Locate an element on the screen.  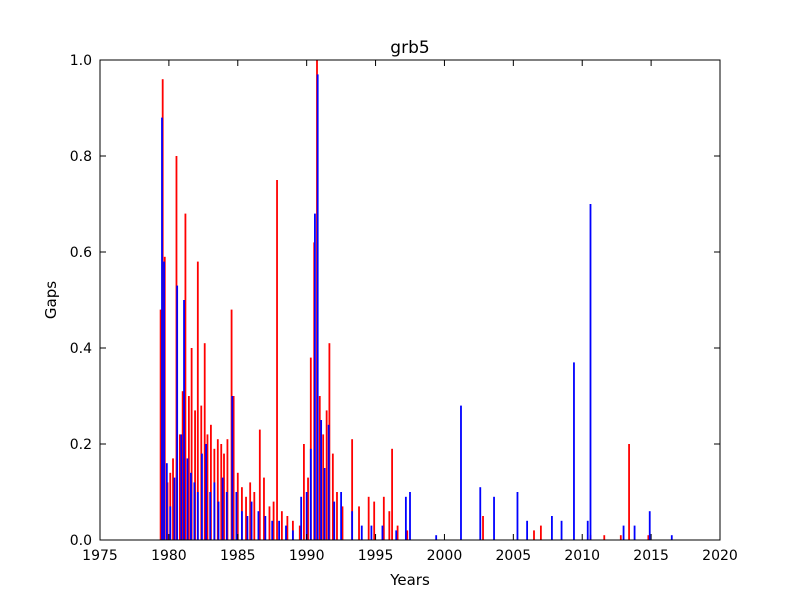
chart-title: grb5 is located at coordinates (409, 48).